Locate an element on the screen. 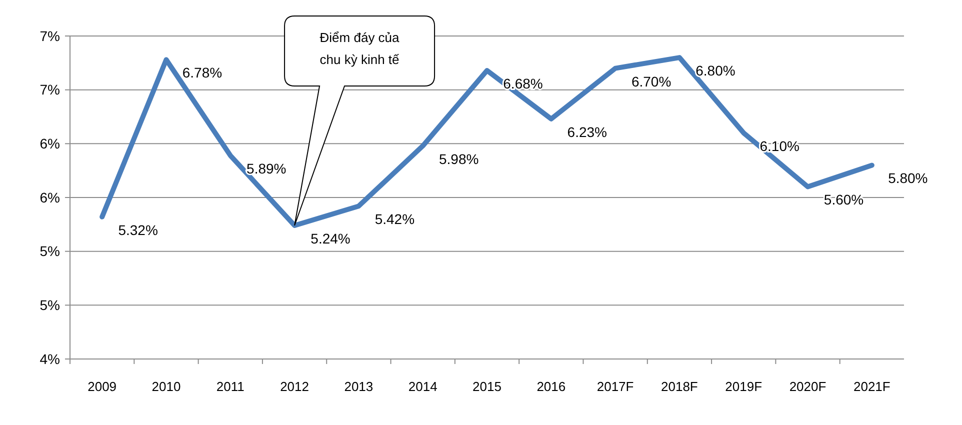  x-tick-label: 2013 is located at coordinates (359, 386).